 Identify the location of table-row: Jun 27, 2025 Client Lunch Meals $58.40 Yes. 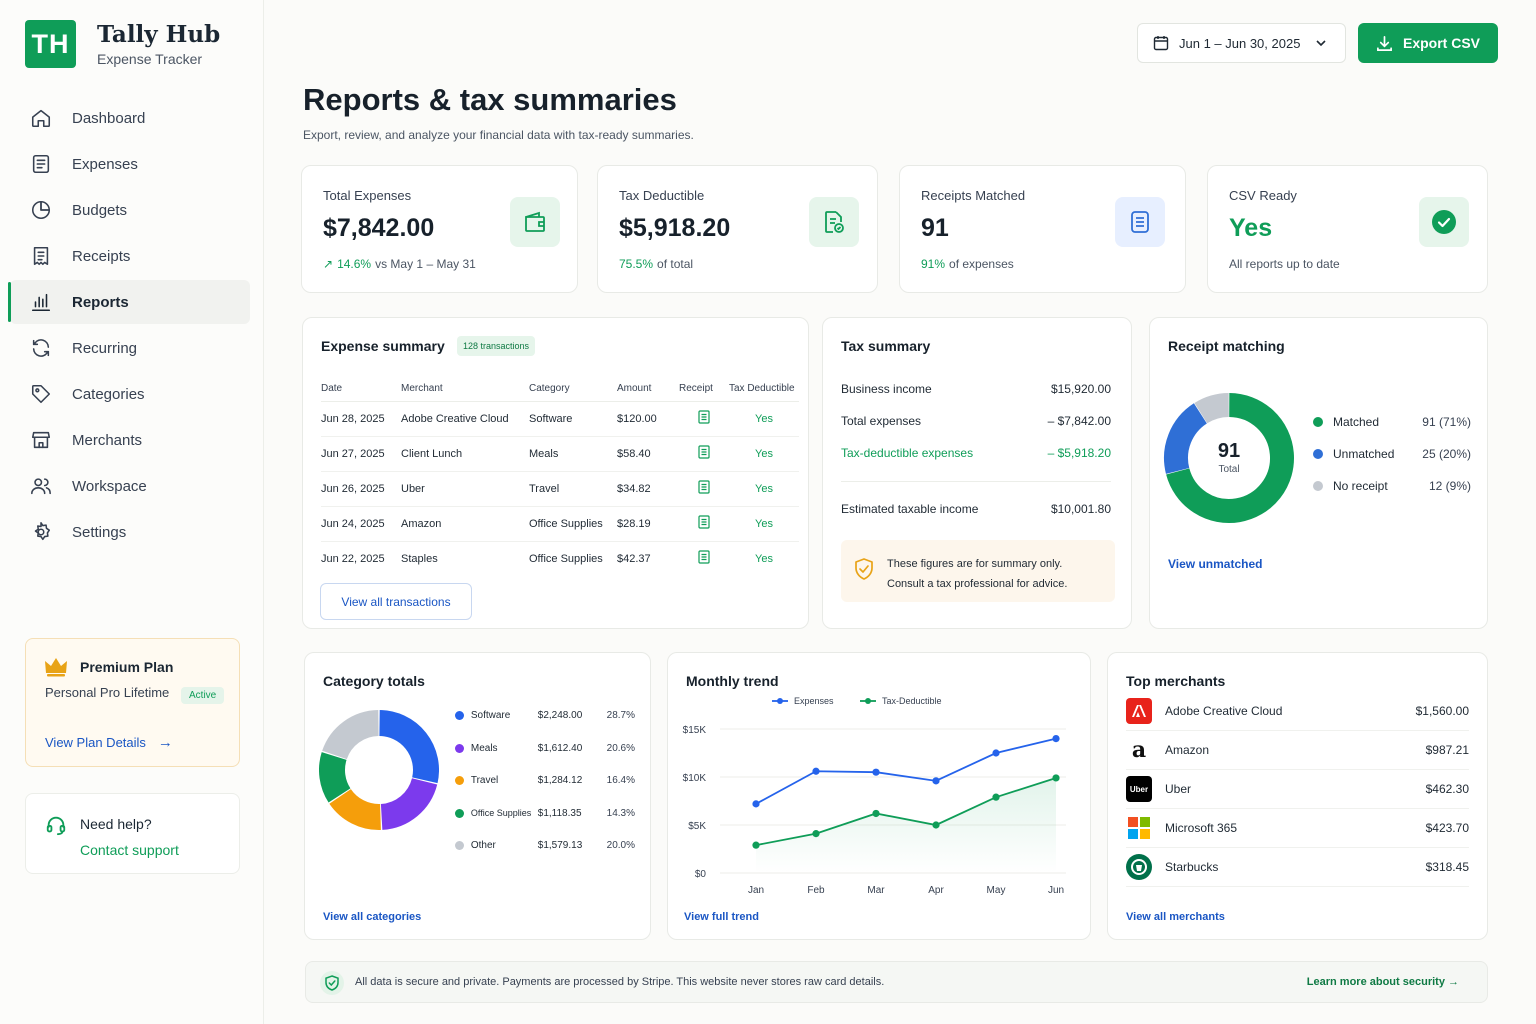
(560, 454).